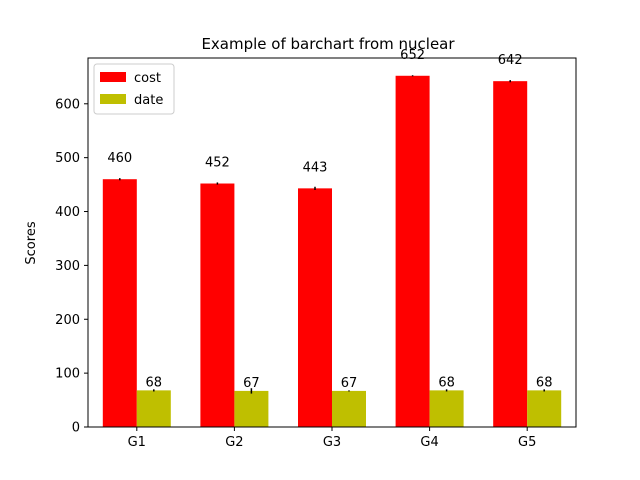 The height and width of the screenshot is (480, 640). What do you see at coordinates (113, 77) in the screenshot?
I see `legend-swatch-cost` at bounding box center [113, 77].